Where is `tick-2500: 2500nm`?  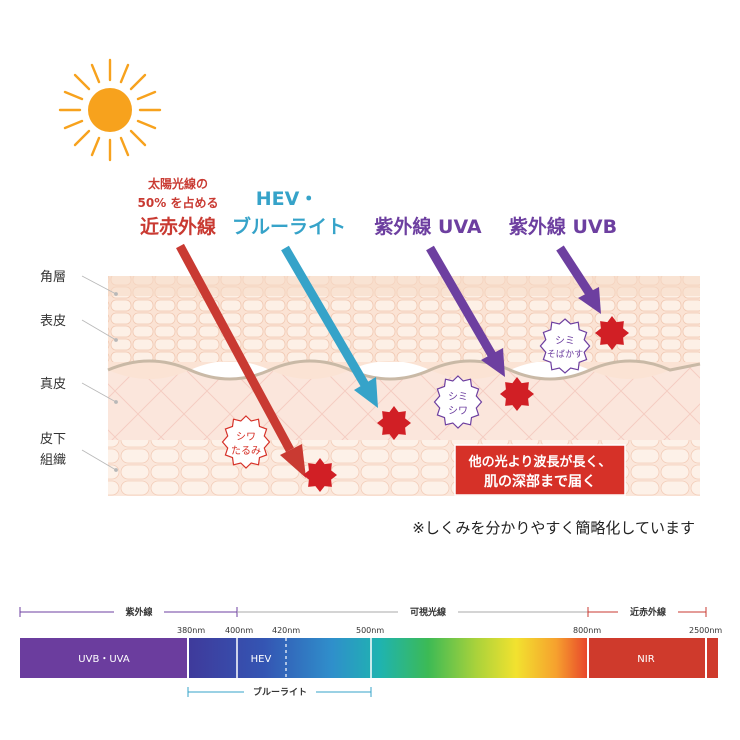 tick-2500: 2500nm is located at coordinates (705, 630).